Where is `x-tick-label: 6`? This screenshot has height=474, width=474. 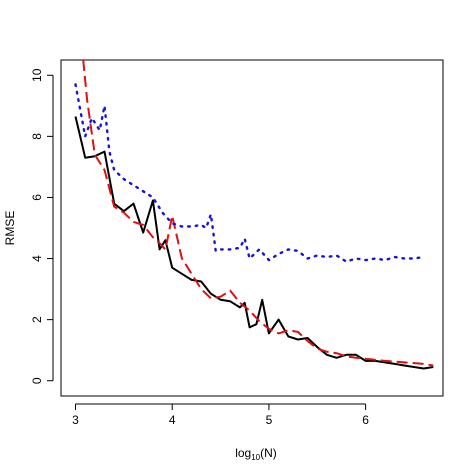 x-tick-label: 6 is located at coordinates (365, 420).